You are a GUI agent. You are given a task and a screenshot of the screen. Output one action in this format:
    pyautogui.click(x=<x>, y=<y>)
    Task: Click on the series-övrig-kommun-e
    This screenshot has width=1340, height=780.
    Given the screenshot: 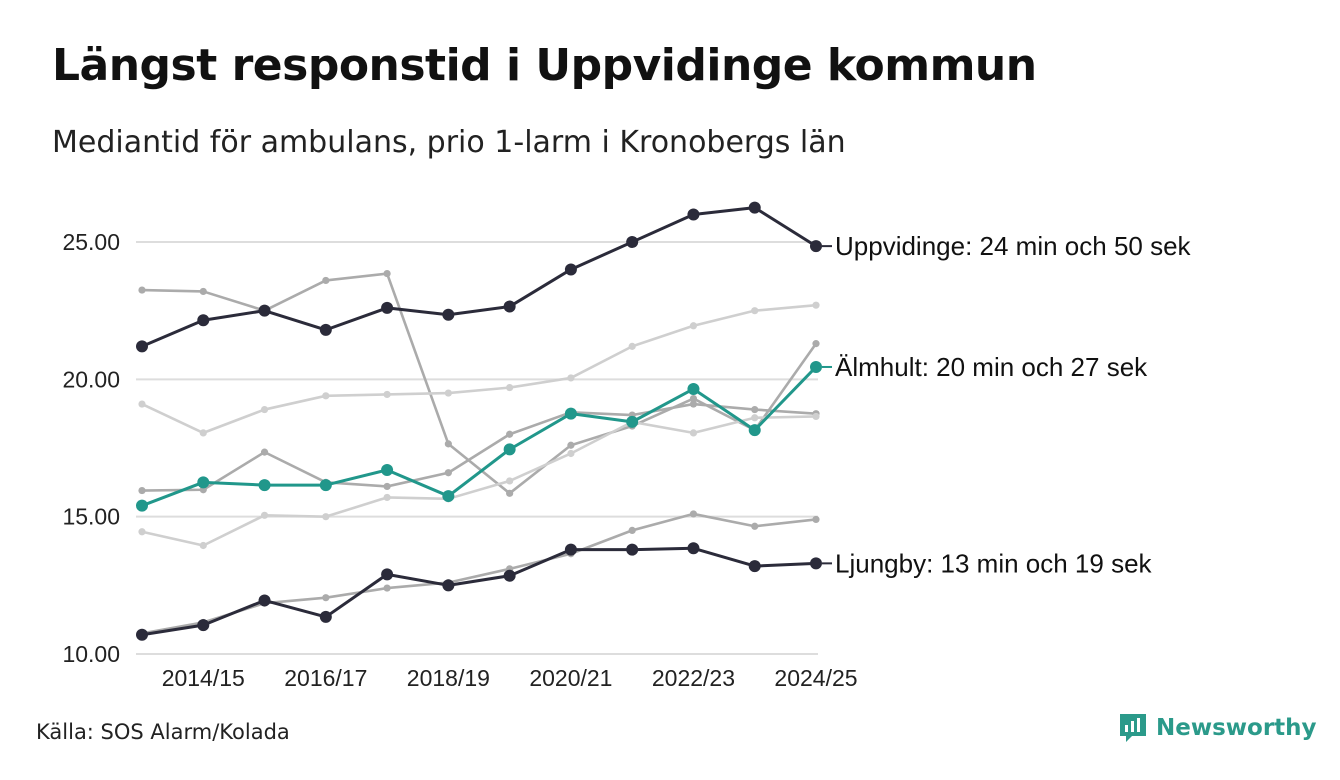 What is the action you would take?
    pyautogui.click(x=479, y=574)
    